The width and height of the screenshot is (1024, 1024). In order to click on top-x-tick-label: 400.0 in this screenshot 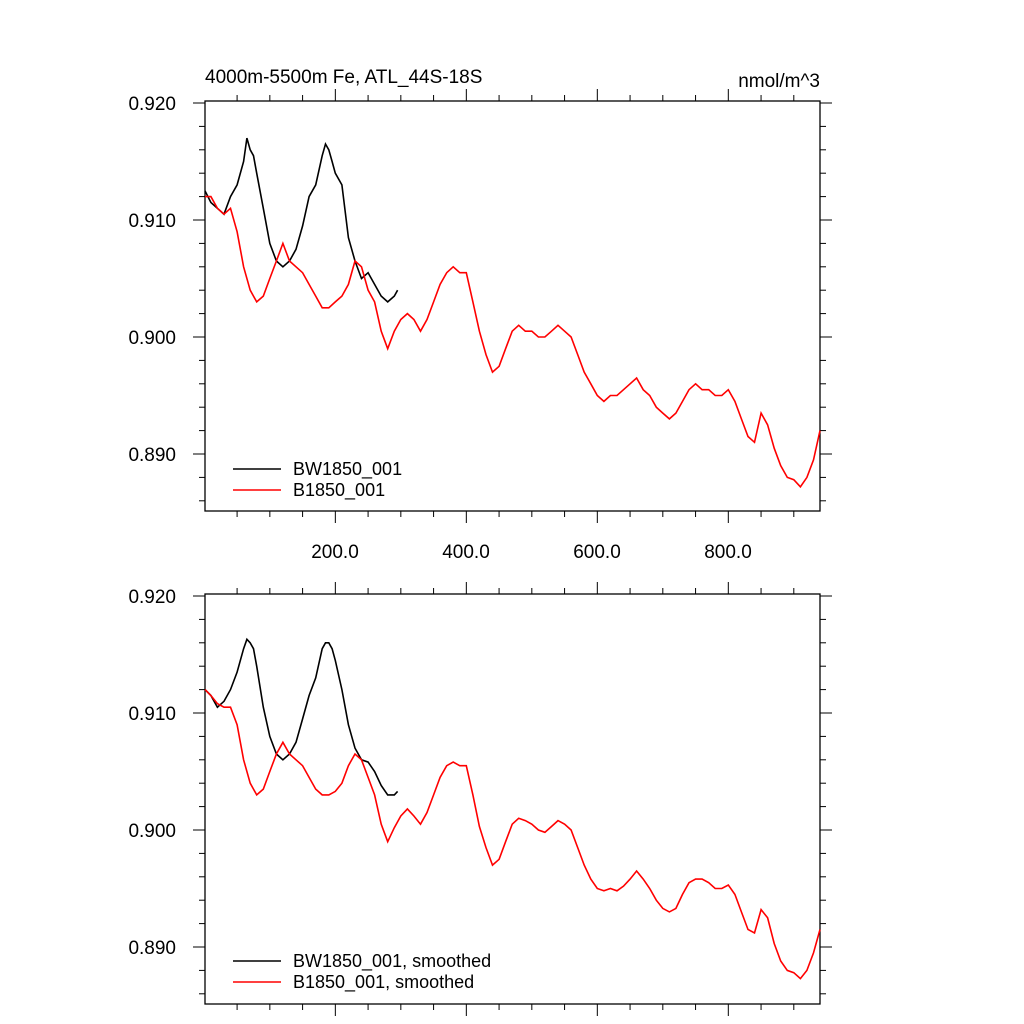, I will do `click(466, 552)`.